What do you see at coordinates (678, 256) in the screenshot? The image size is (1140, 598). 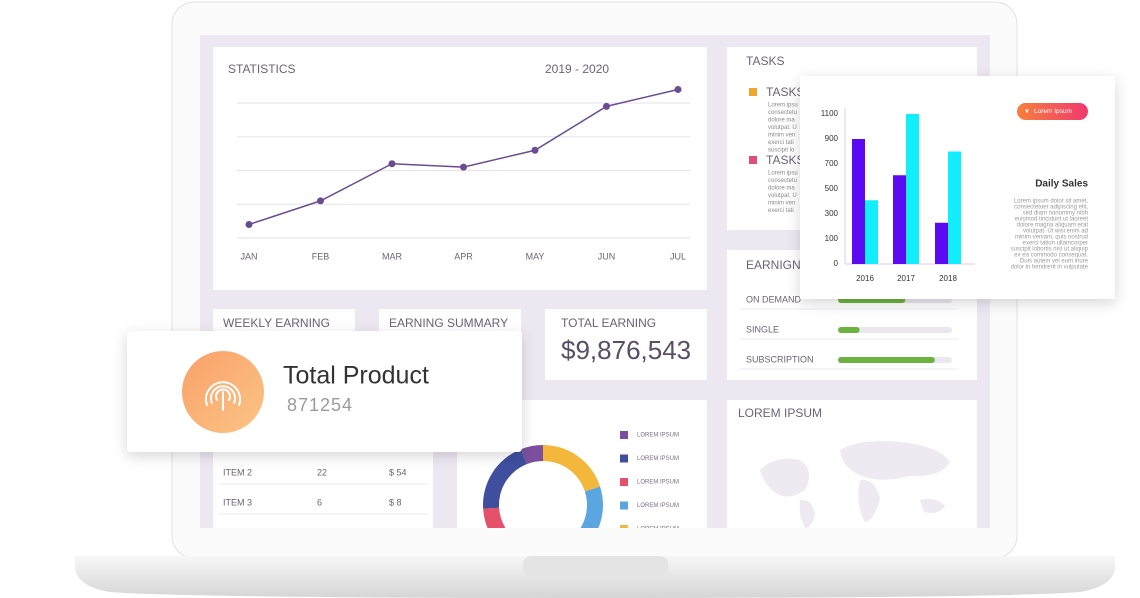 I see `x-tick-label: JUL` at bounding box center [678, 256].